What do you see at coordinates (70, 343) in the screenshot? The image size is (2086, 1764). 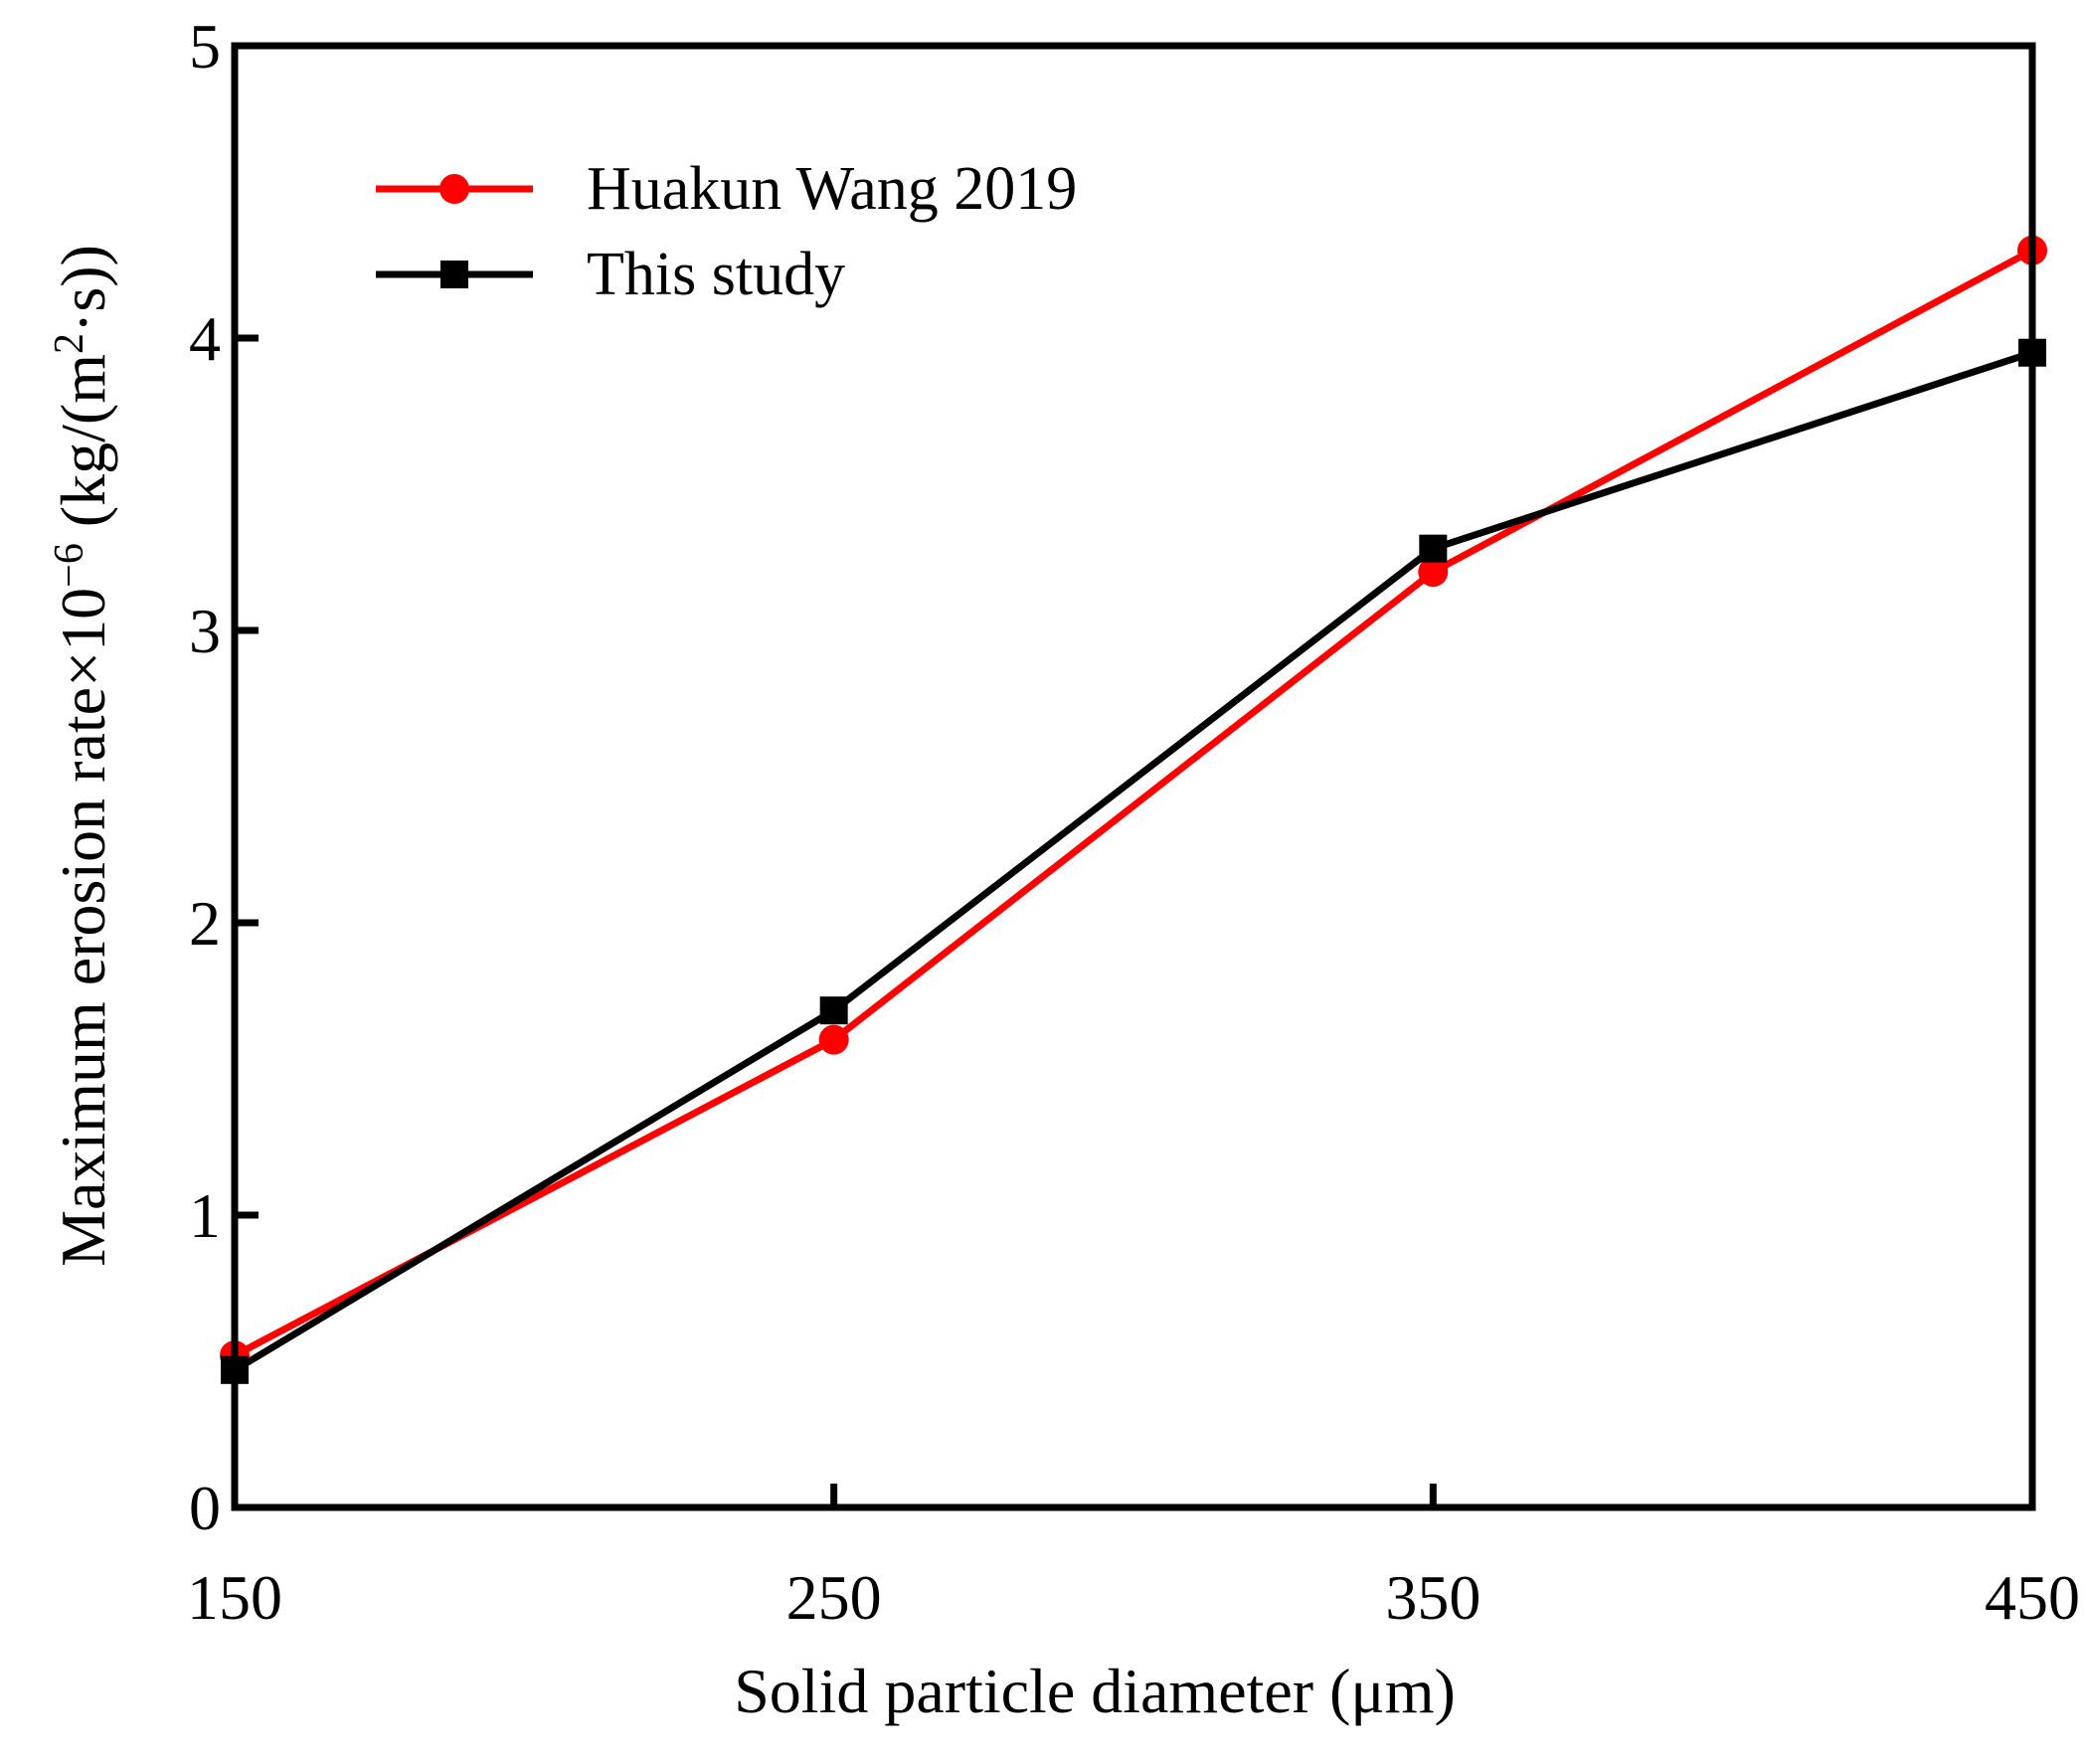 I see `y-axis-label-unit-exponent: 2` at bounding box center [70, 343].